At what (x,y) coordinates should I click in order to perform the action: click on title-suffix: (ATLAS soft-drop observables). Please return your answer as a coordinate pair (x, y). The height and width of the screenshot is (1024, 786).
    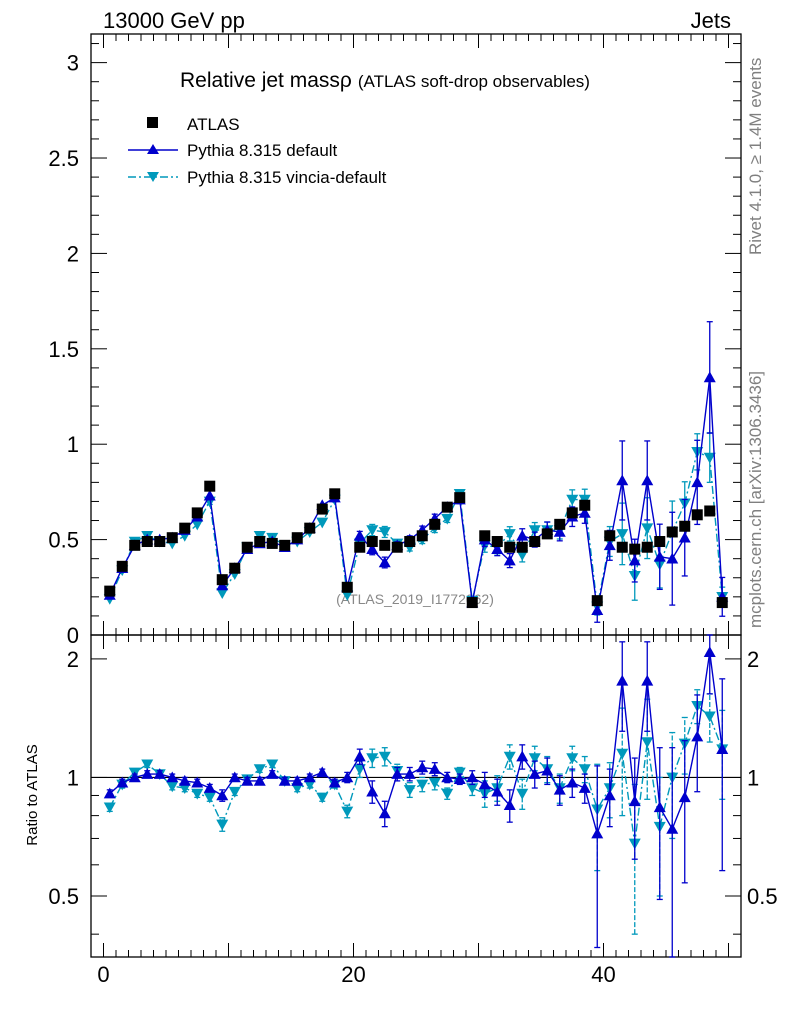
    Looking at the image, I should click on (474, 81).